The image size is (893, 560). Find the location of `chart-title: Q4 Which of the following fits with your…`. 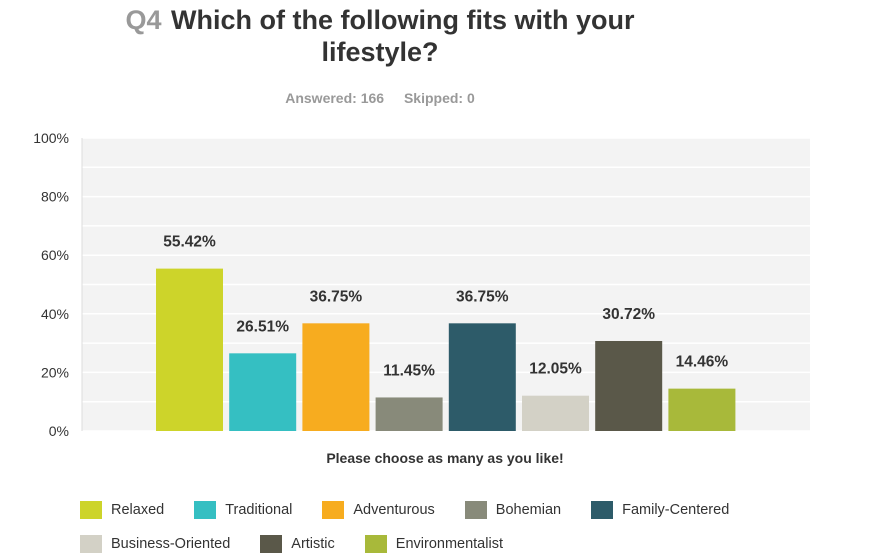

chart-title: Q4 Which of the following fits with your… is located at coordinates (380, 36).